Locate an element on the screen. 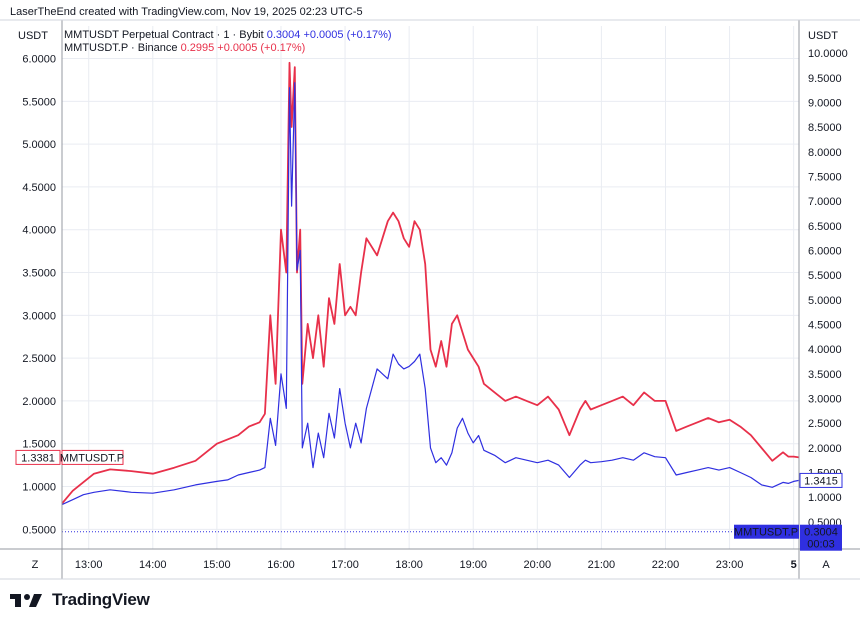 Image resolution: width=860 pixels, height=622 pixels. binance-left-price-value: 1.3381 is located at coordinates (38, 458).